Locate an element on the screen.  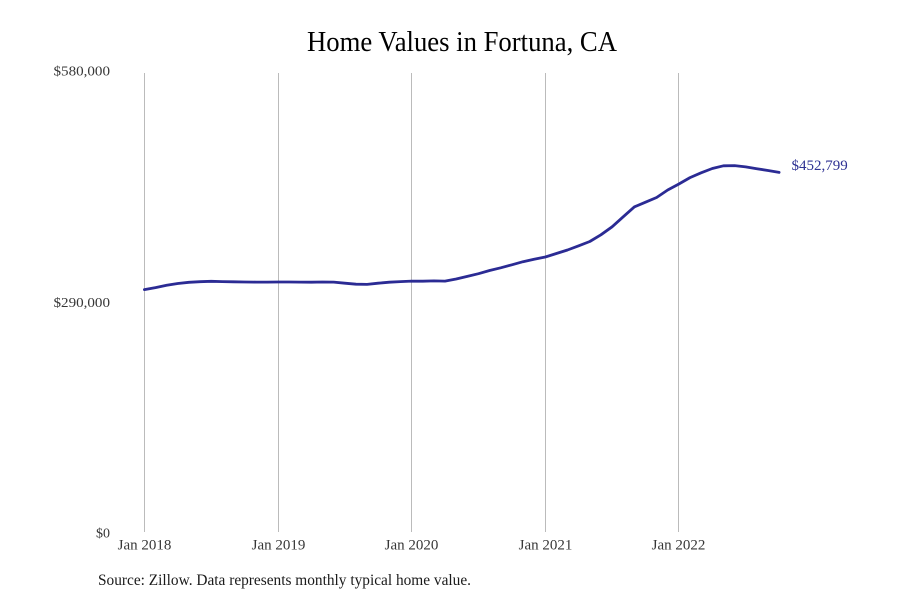
svg-text: Jan 2022 is located at coordinates (679, 546).